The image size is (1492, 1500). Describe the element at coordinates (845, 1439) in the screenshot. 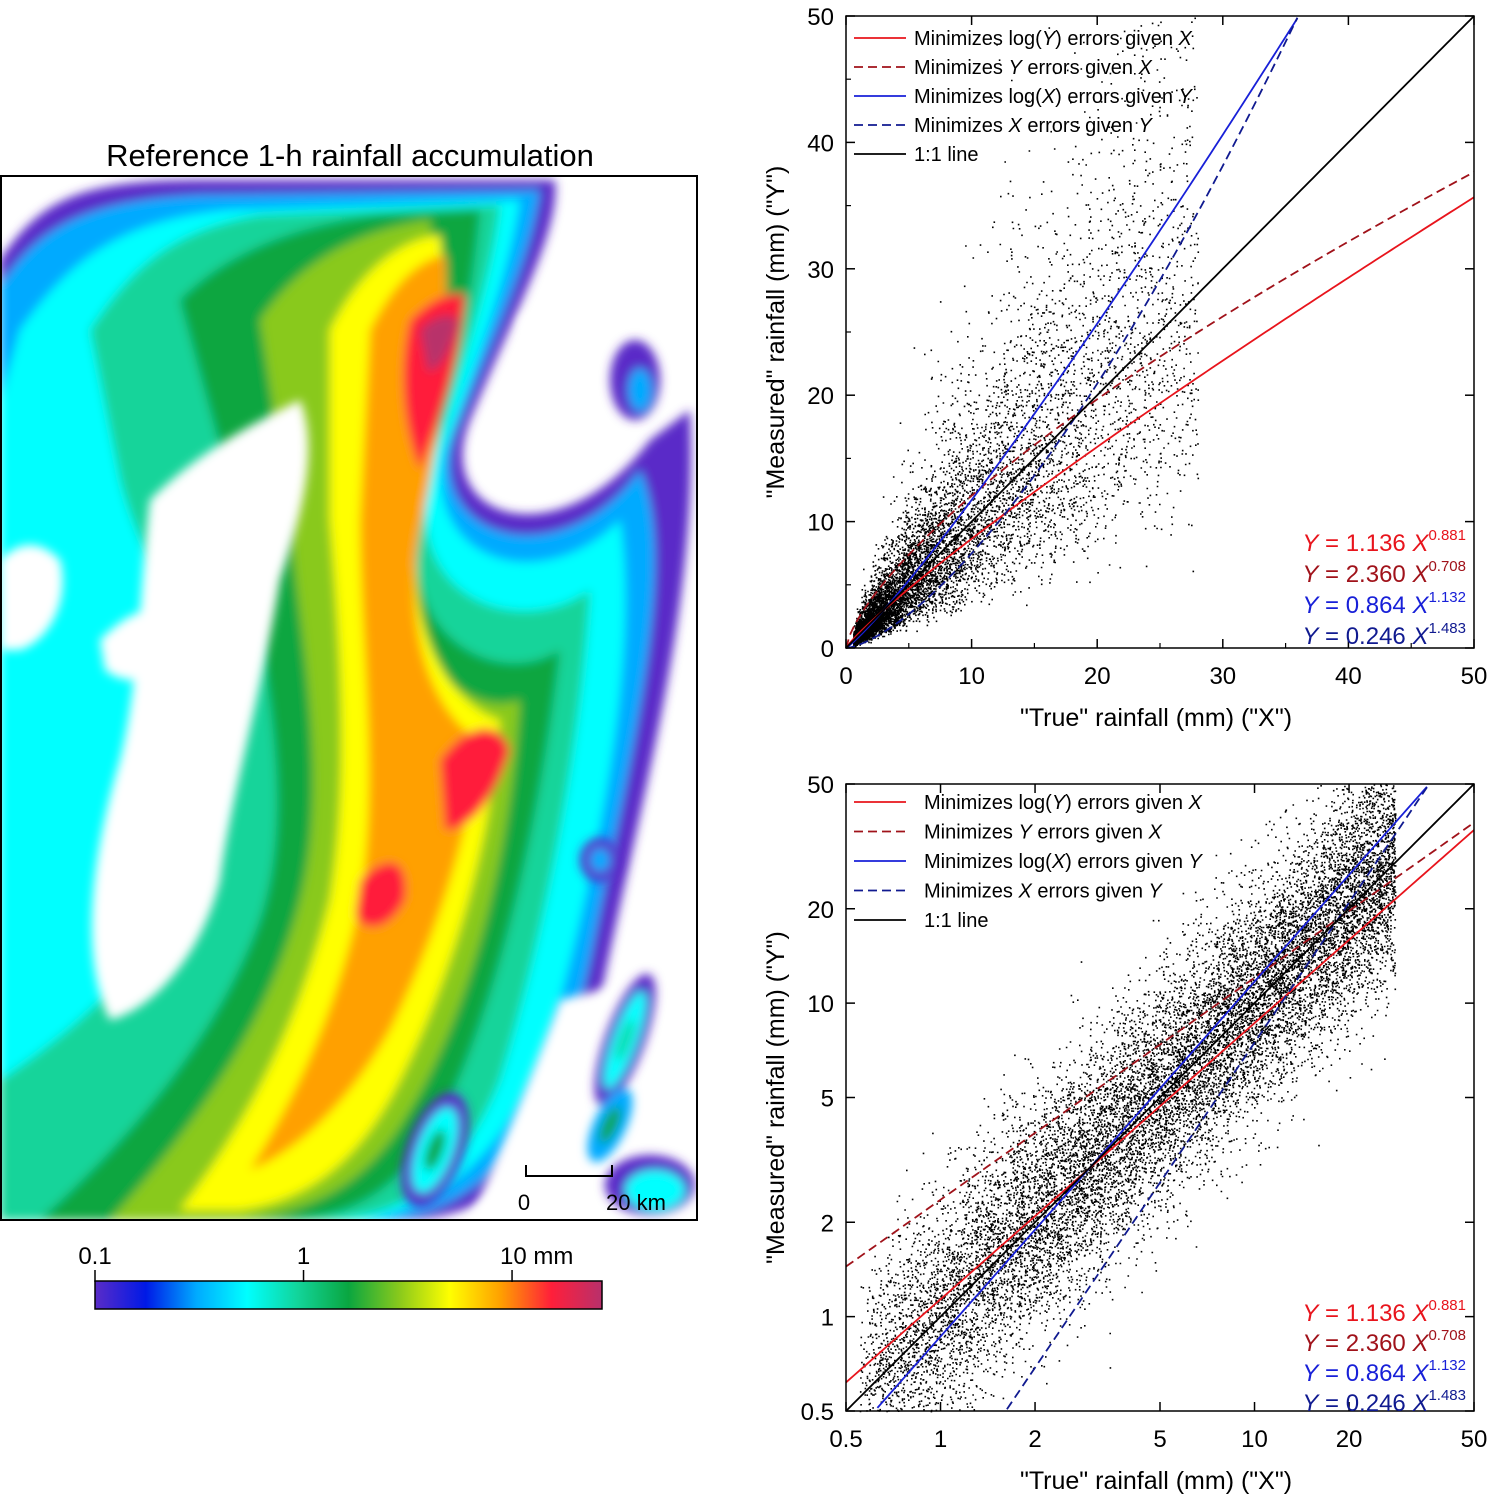

I see `x-tick-label: 0.5` at that location.